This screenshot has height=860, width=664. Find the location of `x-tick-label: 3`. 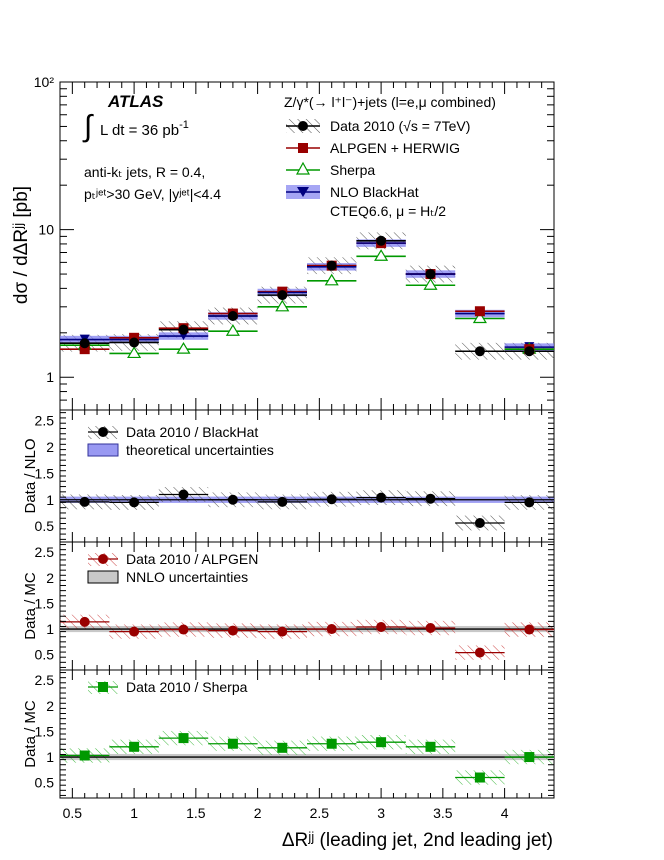

x-tick-label: 3 is located at coordinates (381, 813).